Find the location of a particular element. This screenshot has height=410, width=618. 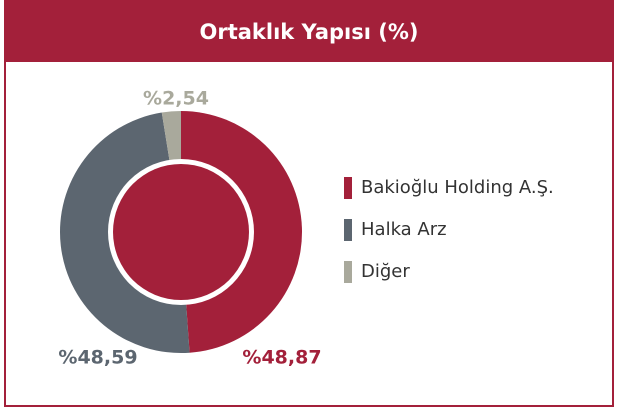

legend-label: Diğer is located at coordinates (385, 271).